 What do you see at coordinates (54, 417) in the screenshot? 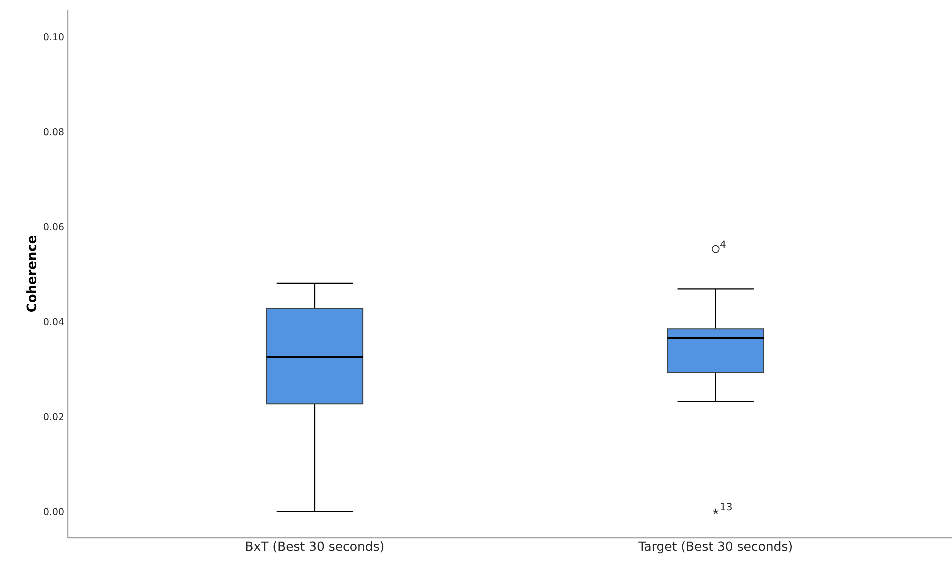
I see `y-tick-label: 0.02` at bounding box center [54, 417].